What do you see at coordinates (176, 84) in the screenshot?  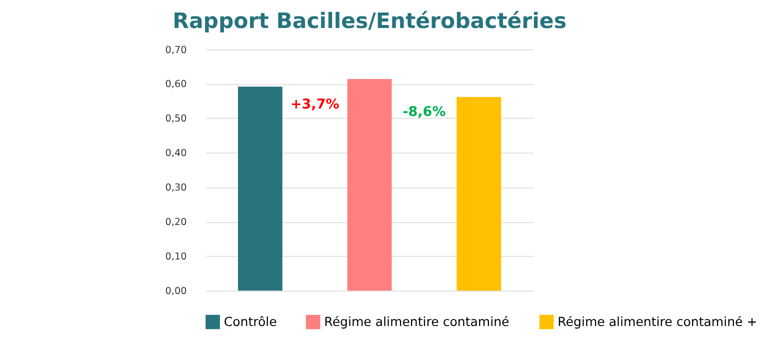 I see `y-tick-label: 0,60` at bounding box center [176, 84].